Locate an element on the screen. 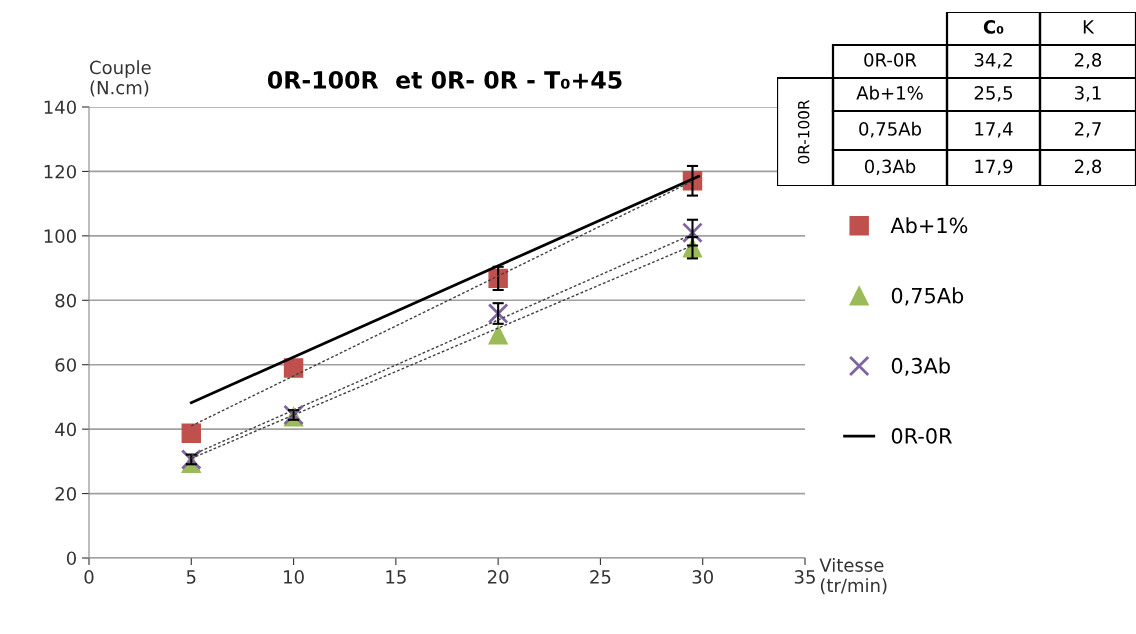  x-tick-label: 15 is located at coordinates (396, 577).